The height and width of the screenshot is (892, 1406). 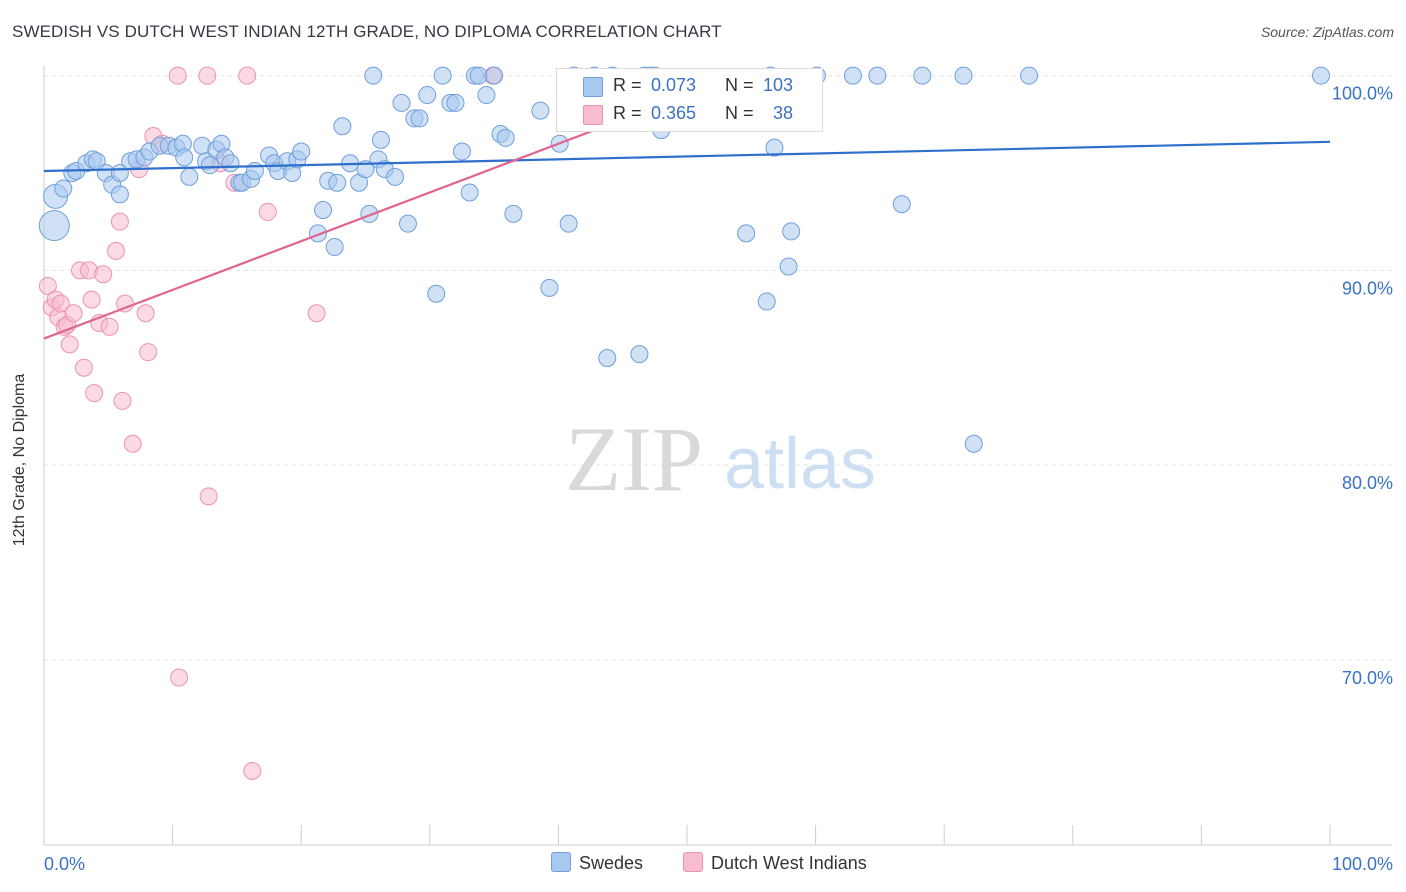 What do you see at coordinates (64, 864) in the screenshot?
I see `x-tick-label-min: 0.0%` at bounding box center [64, 864].